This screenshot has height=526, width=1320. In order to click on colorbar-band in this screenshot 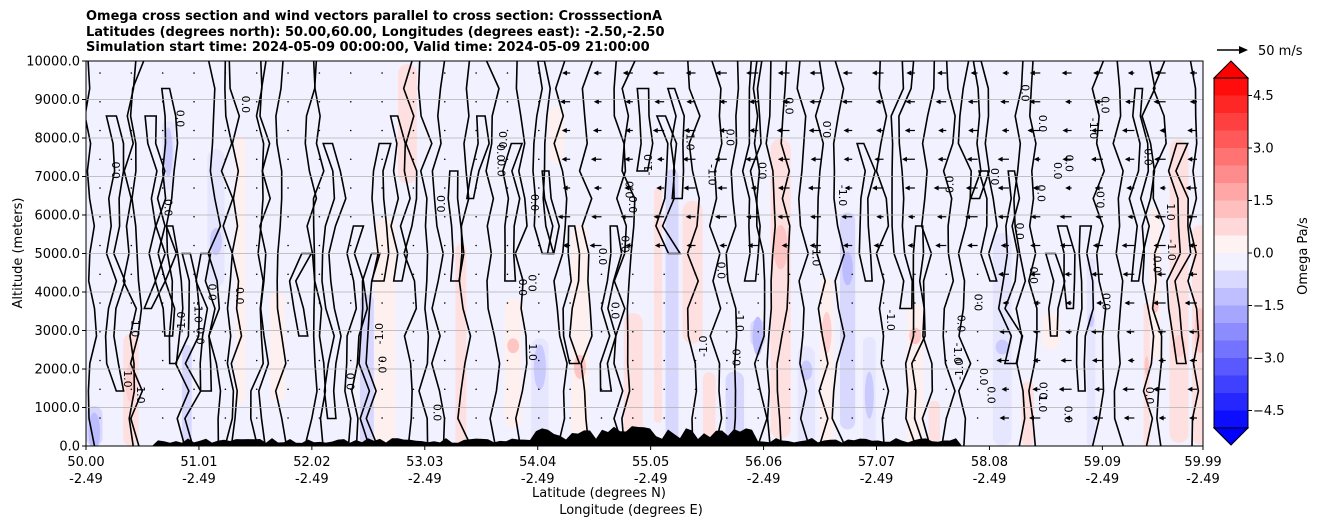, I will do `click(1231, 402)`.